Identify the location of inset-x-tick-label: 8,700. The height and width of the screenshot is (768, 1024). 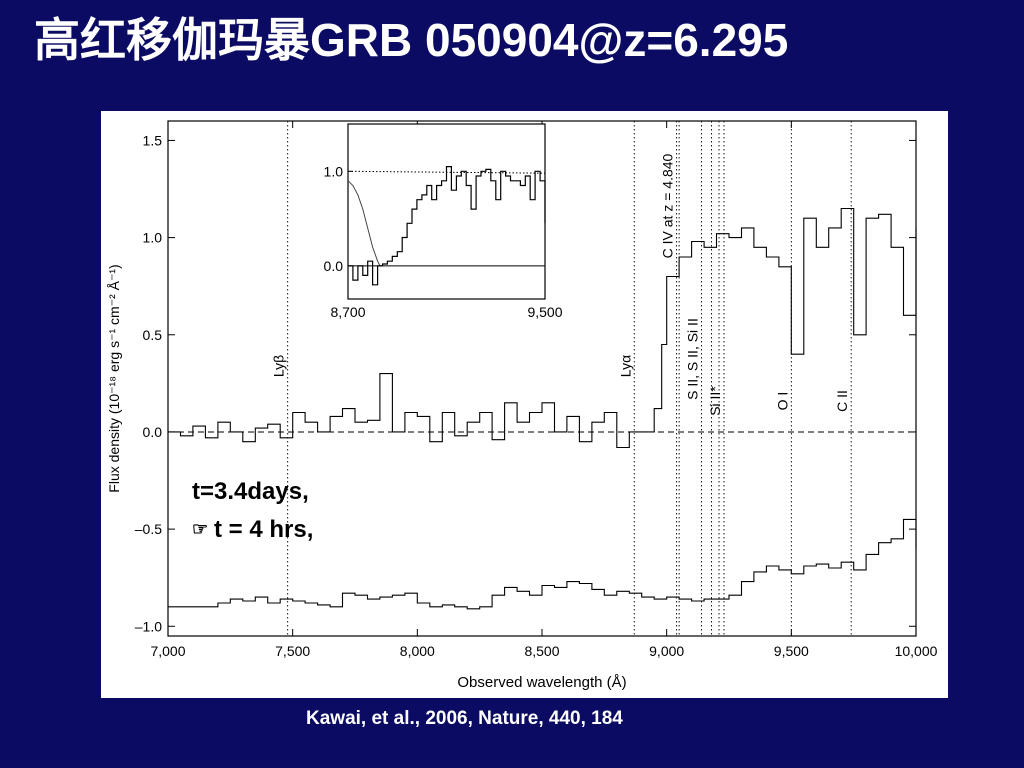
(347, 312).